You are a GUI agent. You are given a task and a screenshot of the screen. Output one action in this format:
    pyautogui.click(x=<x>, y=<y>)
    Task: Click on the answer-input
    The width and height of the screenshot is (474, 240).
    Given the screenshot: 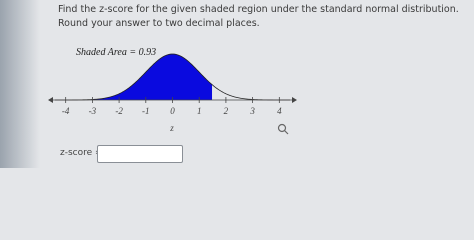 What is the action you would take?
    pyautogui.click(x=140, y=154)
    